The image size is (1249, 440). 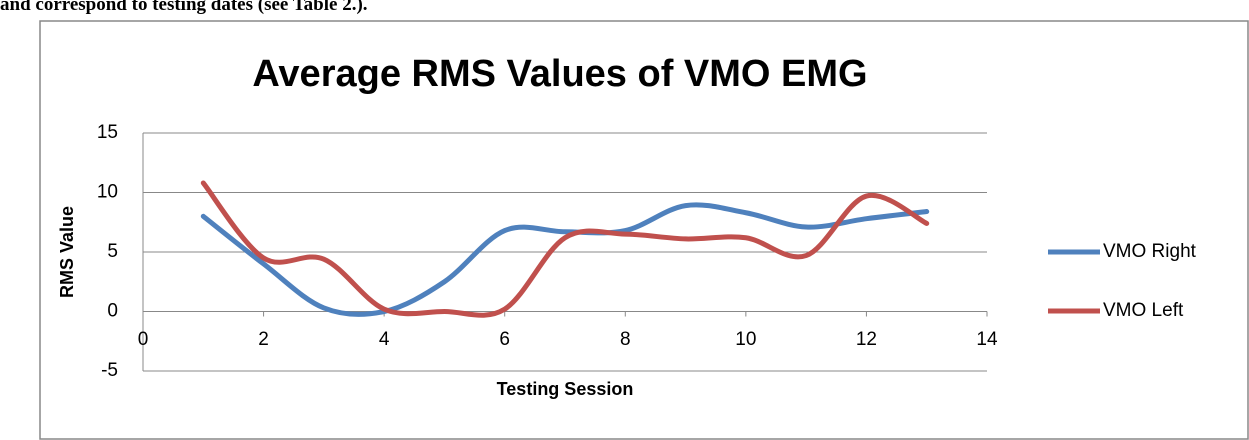 What do you see at coordinates (565, 389) in the screenshot?
I see `x-axis-label: Testing Session` at bounding box center [565, 389].